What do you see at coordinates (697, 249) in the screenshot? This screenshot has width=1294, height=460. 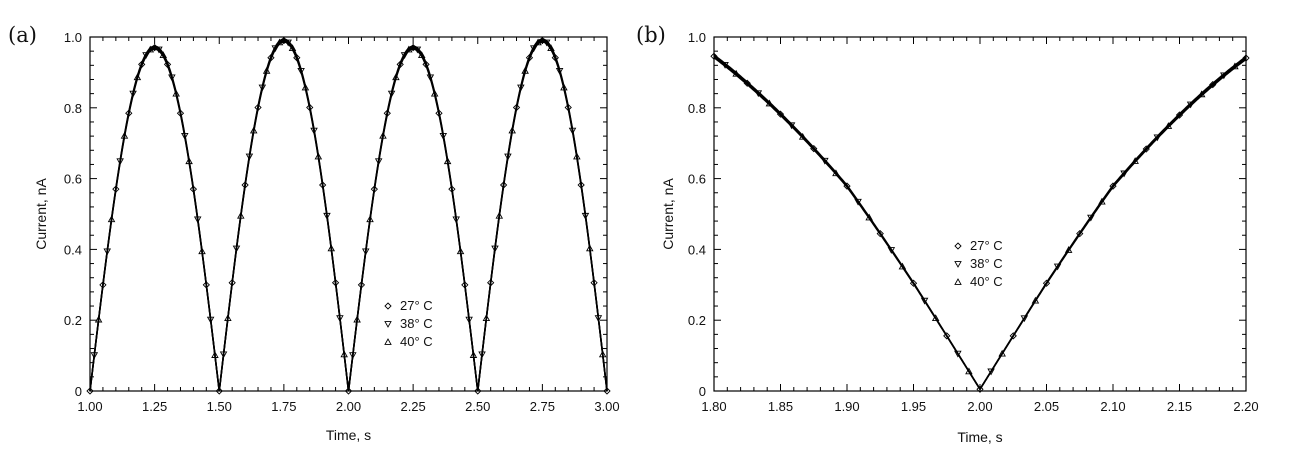 I see `y-tick-label: 0.4` at bounding box center [697, 249].